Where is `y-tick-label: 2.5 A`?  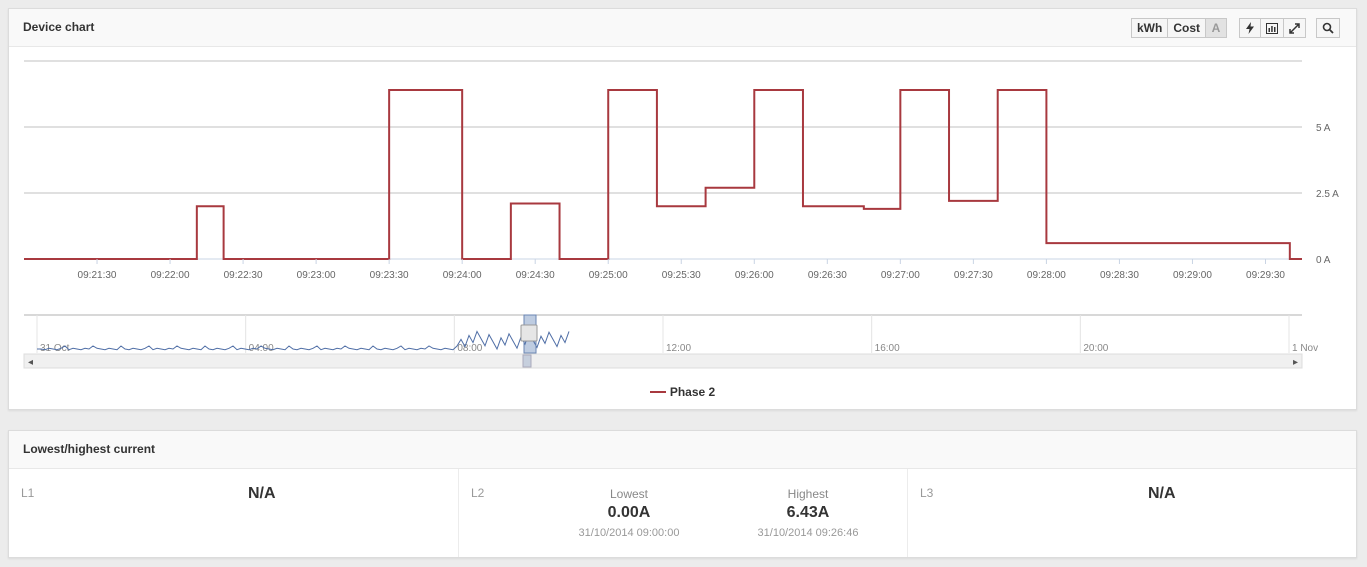 y-tick-label: 2.5 A is located at coordinates (1327, 194).